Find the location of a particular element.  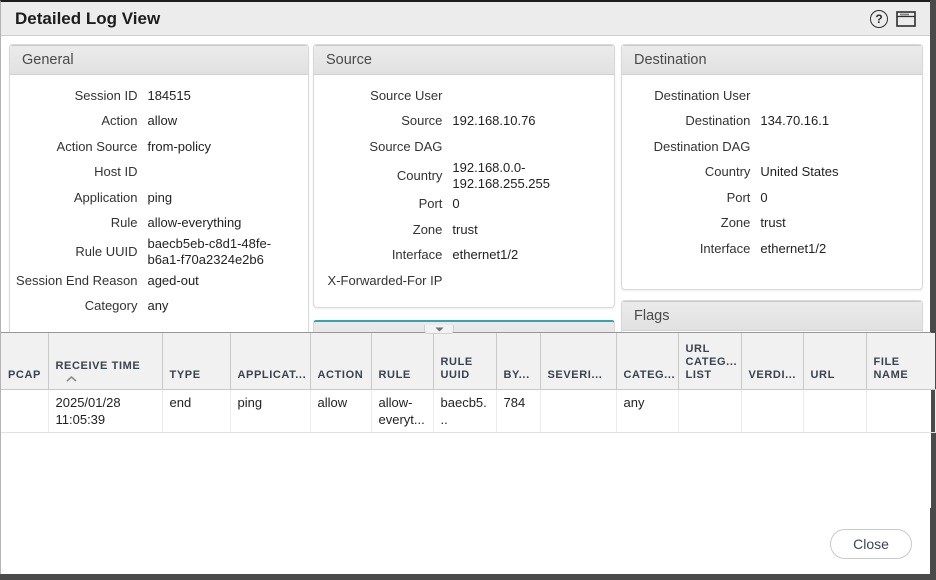

field-label: Rule is located at coordinates (124, 223).